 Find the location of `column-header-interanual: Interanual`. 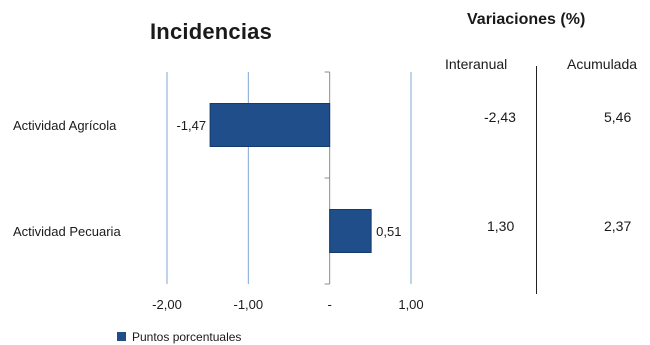

column-header-interanual: Interanual is located at coordinates (476, 64).